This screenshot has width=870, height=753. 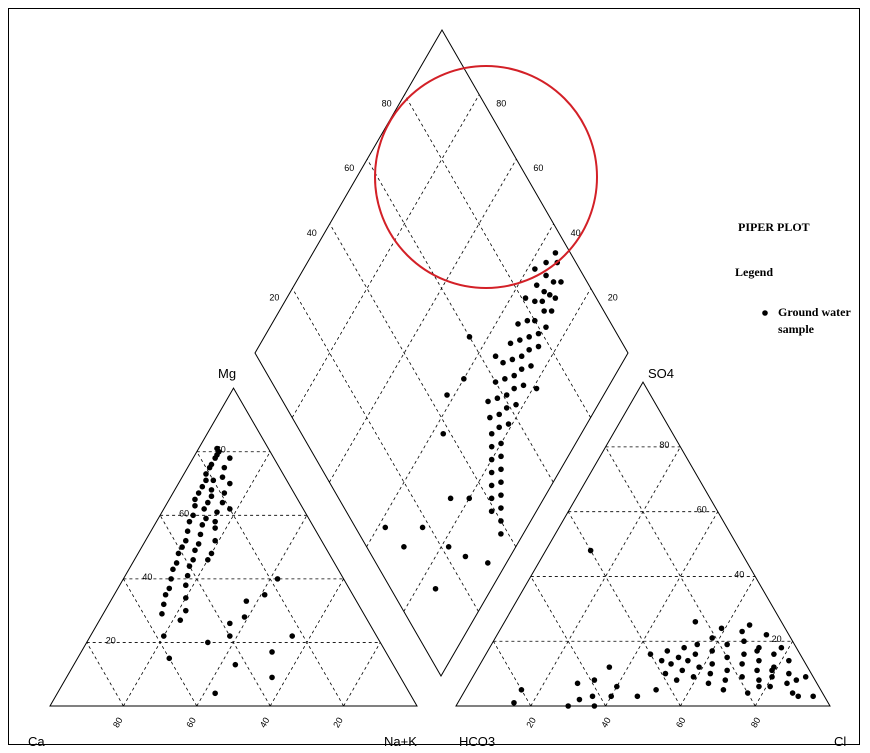 I want to click on nak-tick-label: 40, so click(x=265, y=723).